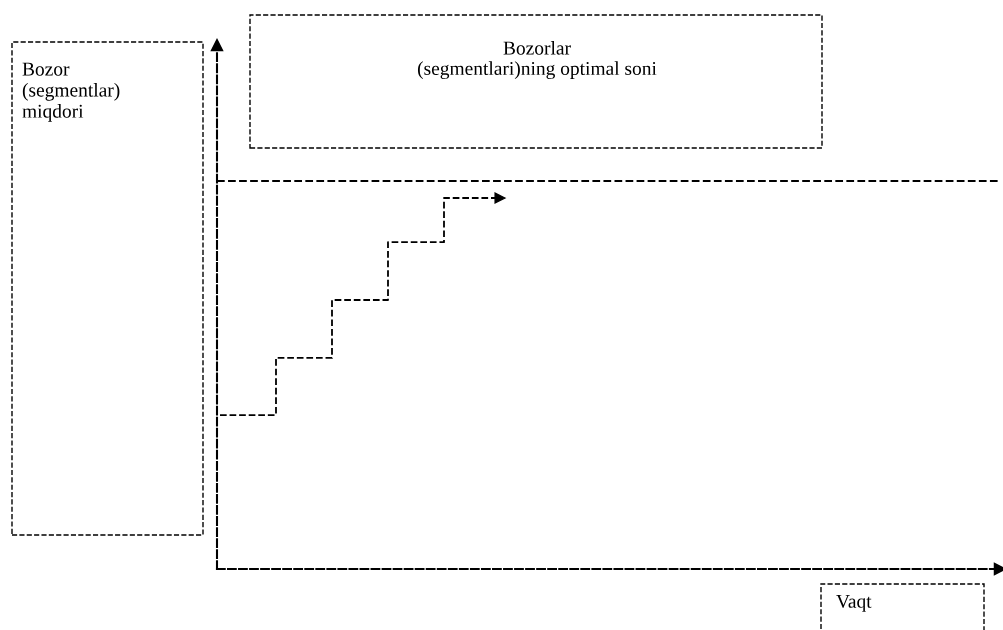 The image size is (1003, 630). What do you see at coordinates (537, 60) in the screenshot?
I see `ref-line-label: Bozorlar (segmentlari)ning optimal soni` at bounding box center [537, 60].